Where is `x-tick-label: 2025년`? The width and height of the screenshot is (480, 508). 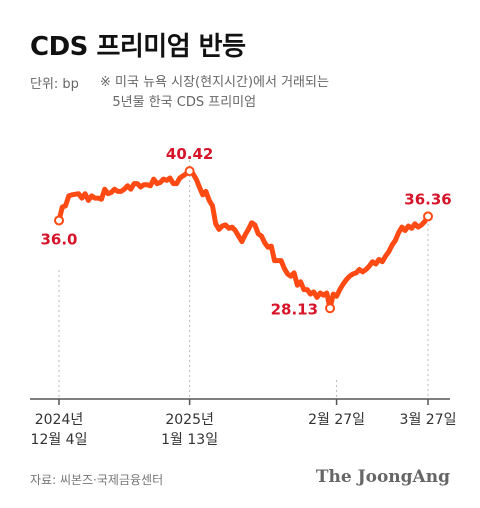
x-tick-label: 2025년 is located at coordinates (189, 420).